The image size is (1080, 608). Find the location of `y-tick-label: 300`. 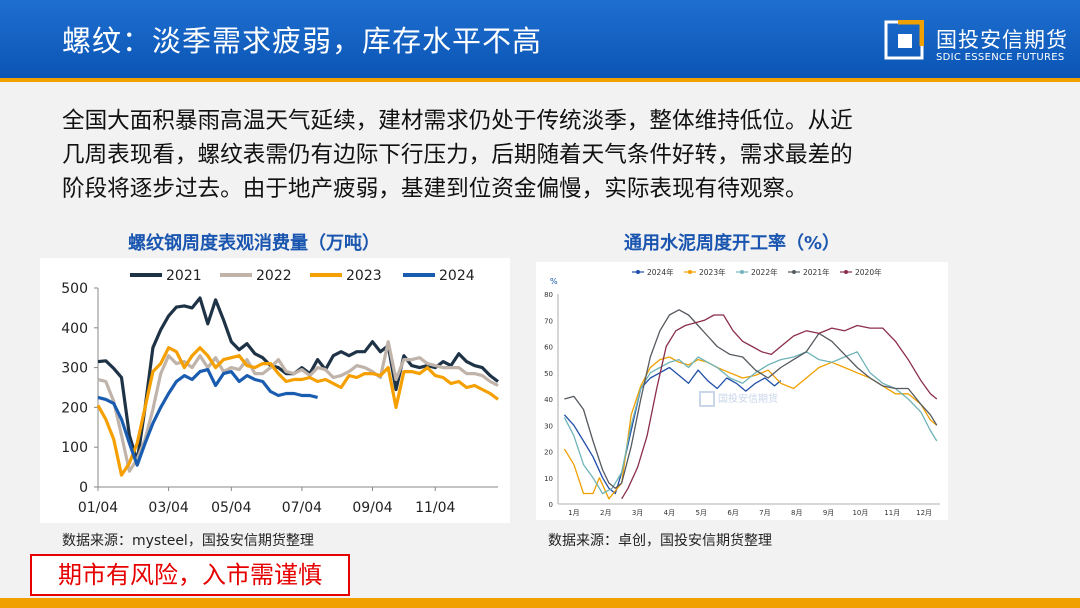

y-tick-label: 300 is located at coordinates (74, 369).